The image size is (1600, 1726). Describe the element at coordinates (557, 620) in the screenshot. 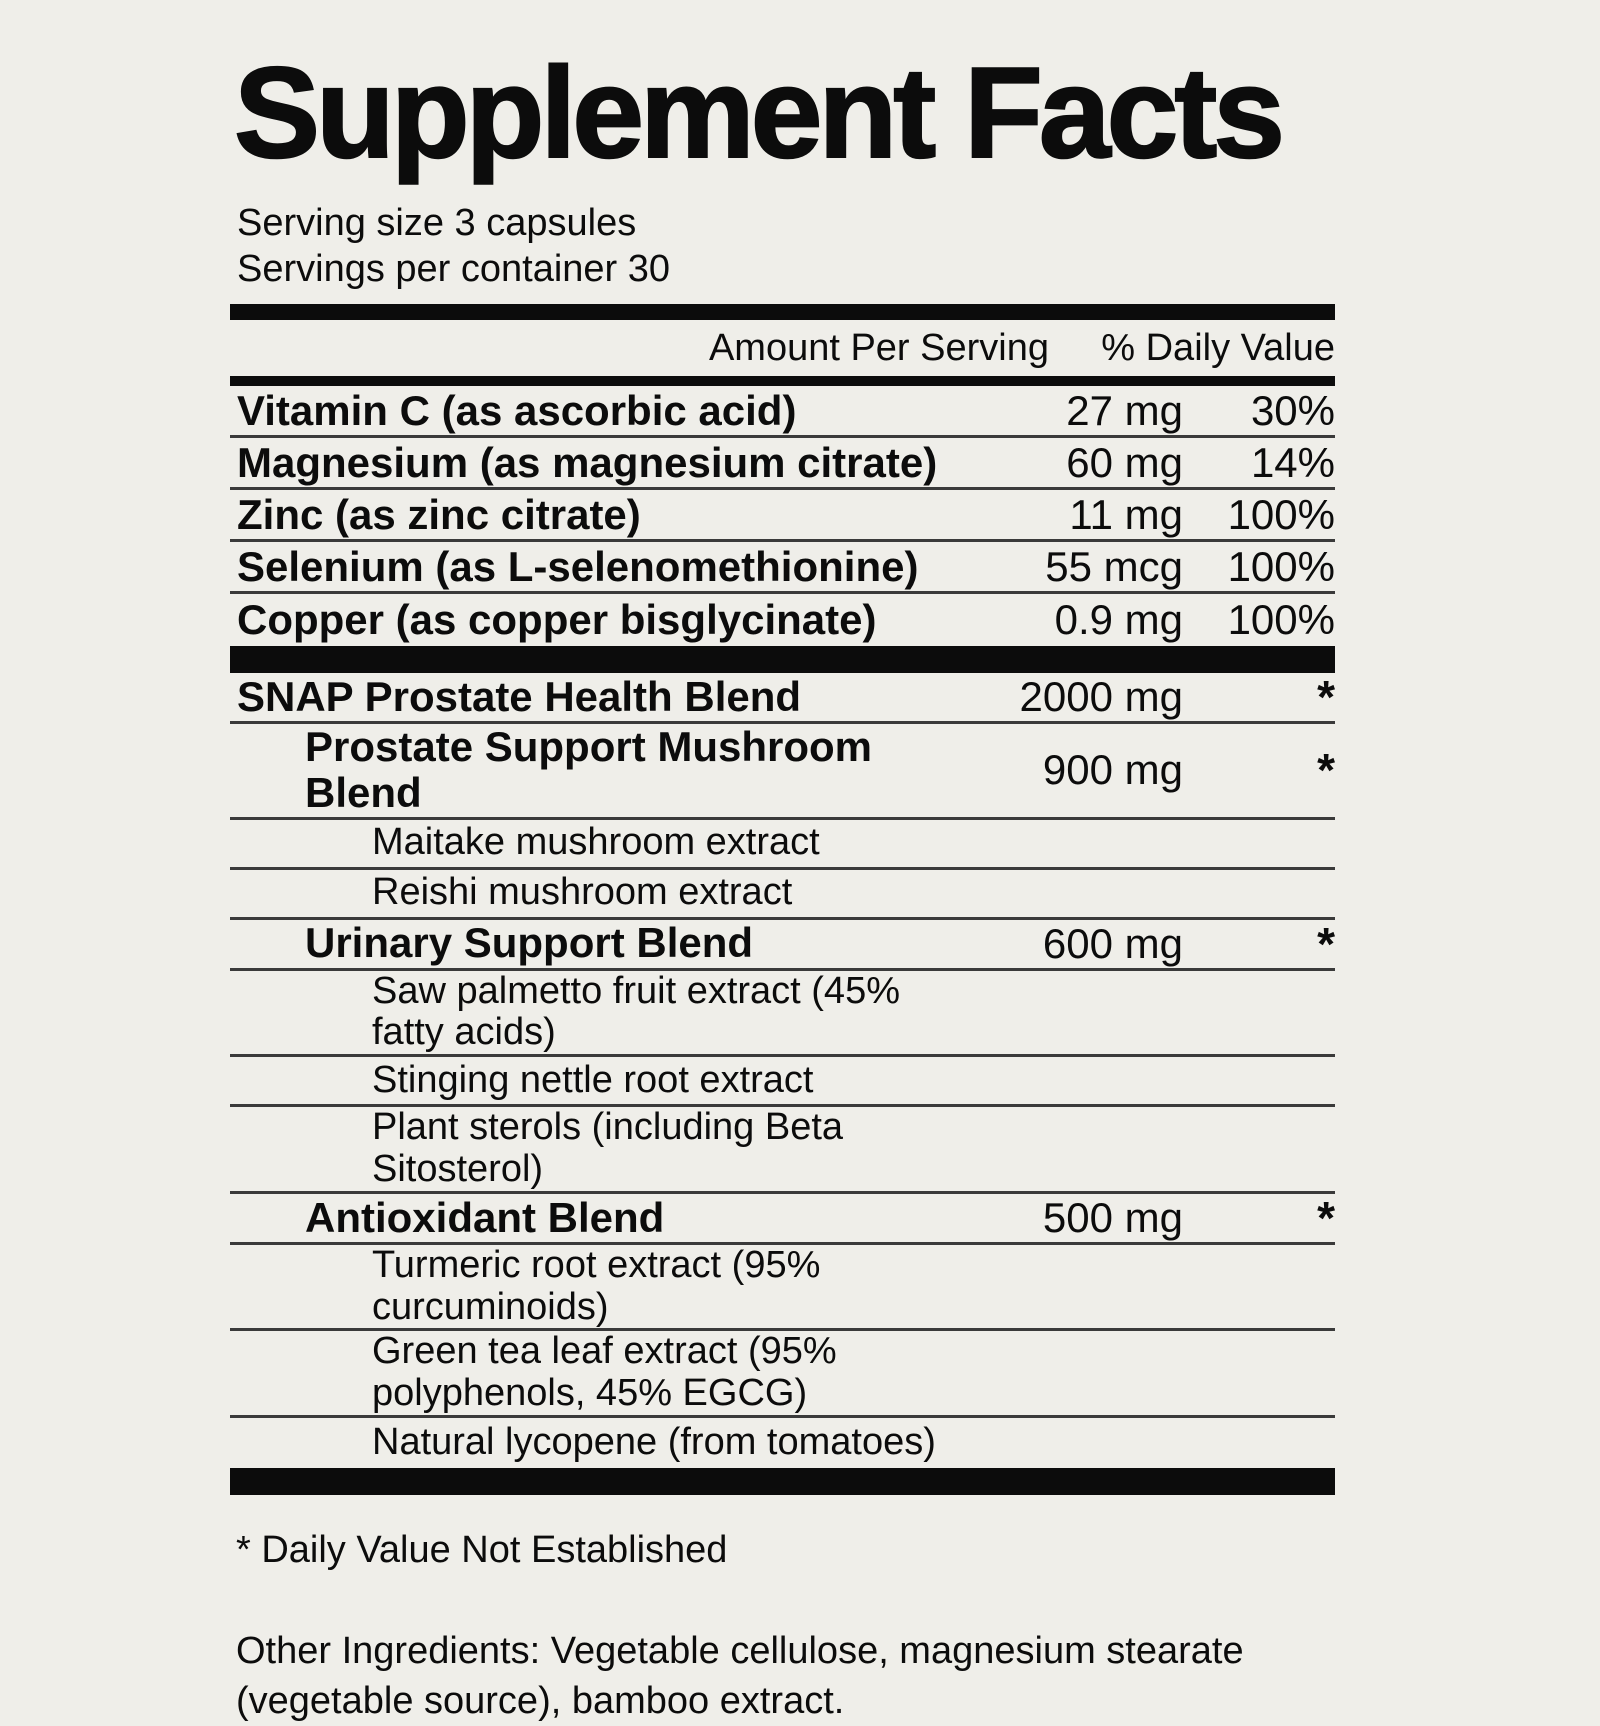

I see `ingredient-name: Copper (as copper bisglycinate)` at that location.